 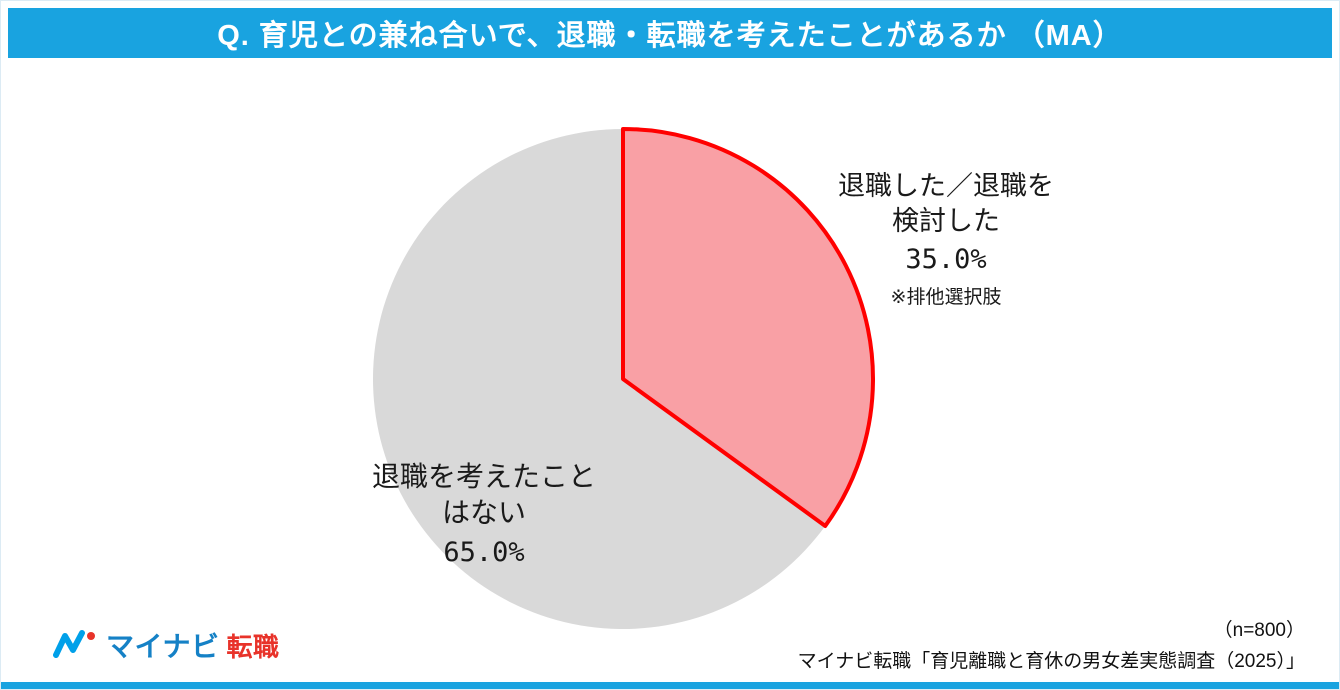 I want to click on question-title: Q. 育児との兼ね合いで、退職・転職を考えたことがあるか （MA）, so click(x=670, y=36).